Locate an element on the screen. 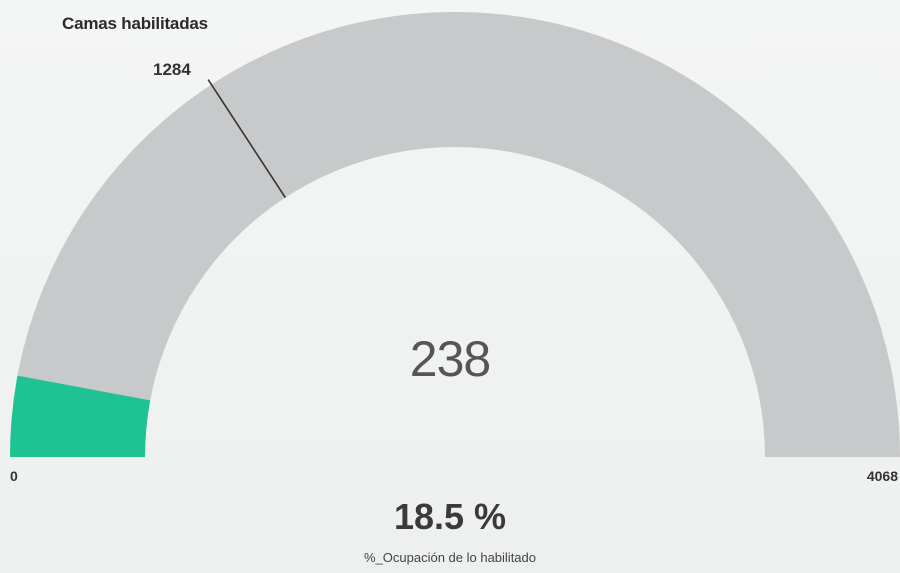  gauge-target-label: 1284 is located at coordinates (172, 69).